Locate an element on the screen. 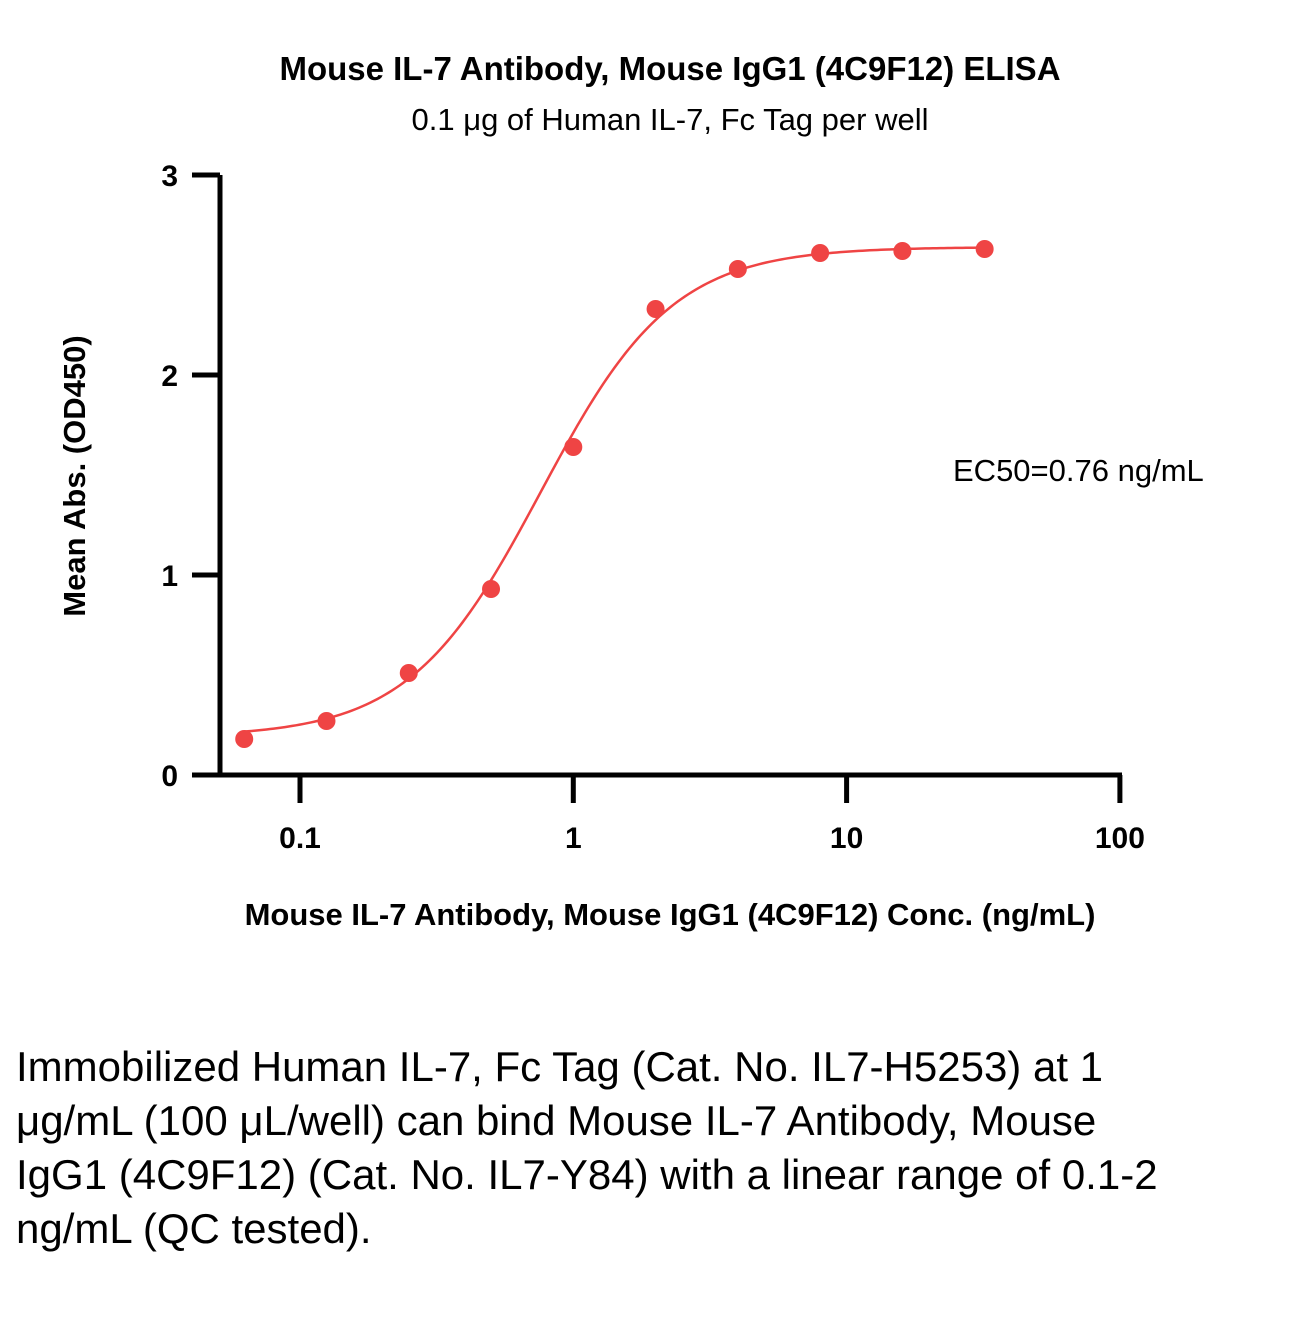 The height and width of the screenshot is (1322, 1292). y-tick-label: 0 is located at coordinates (169, 776).